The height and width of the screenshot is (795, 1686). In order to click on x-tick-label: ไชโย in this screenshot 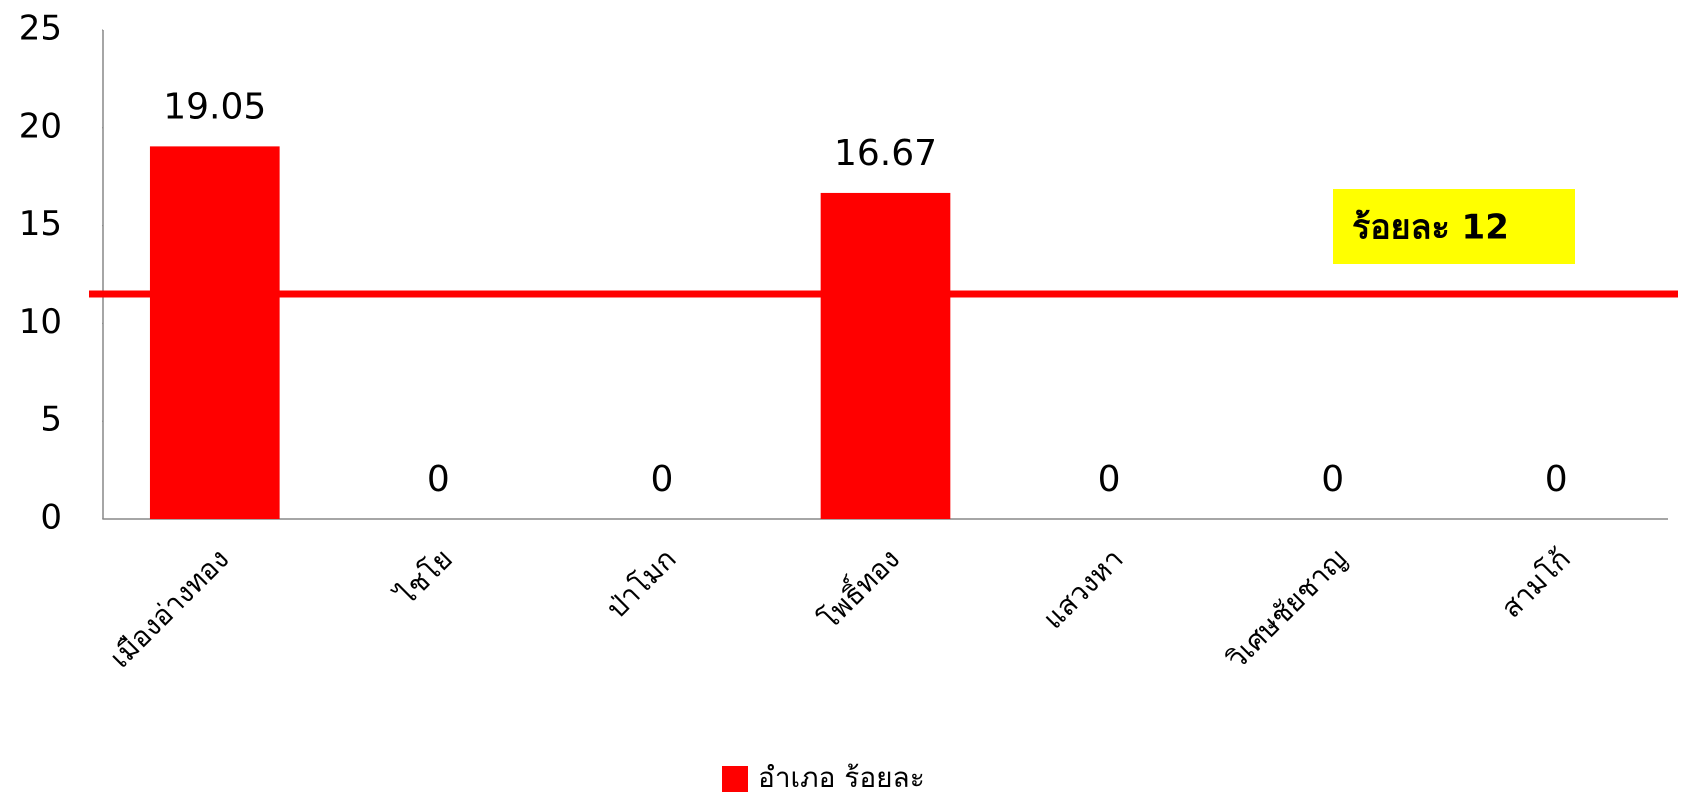, I will do `click(424, 577)`.